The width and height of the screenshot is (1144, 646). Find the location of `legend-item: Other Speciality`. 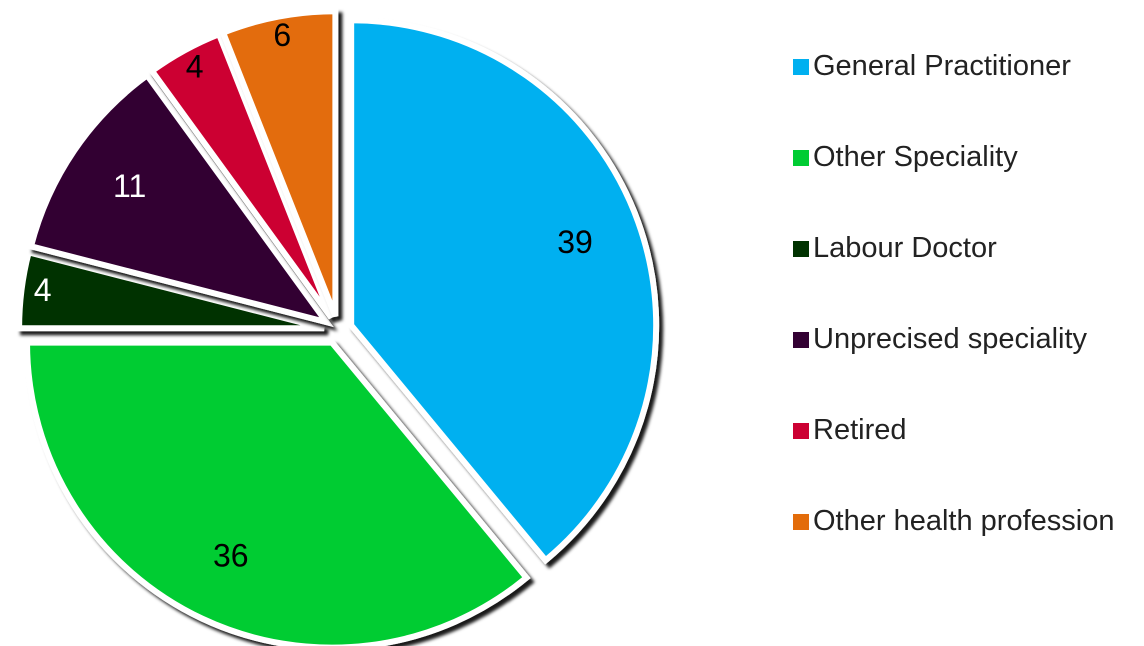

legend-item: Other Speciality is located at coordinates (963, 176).